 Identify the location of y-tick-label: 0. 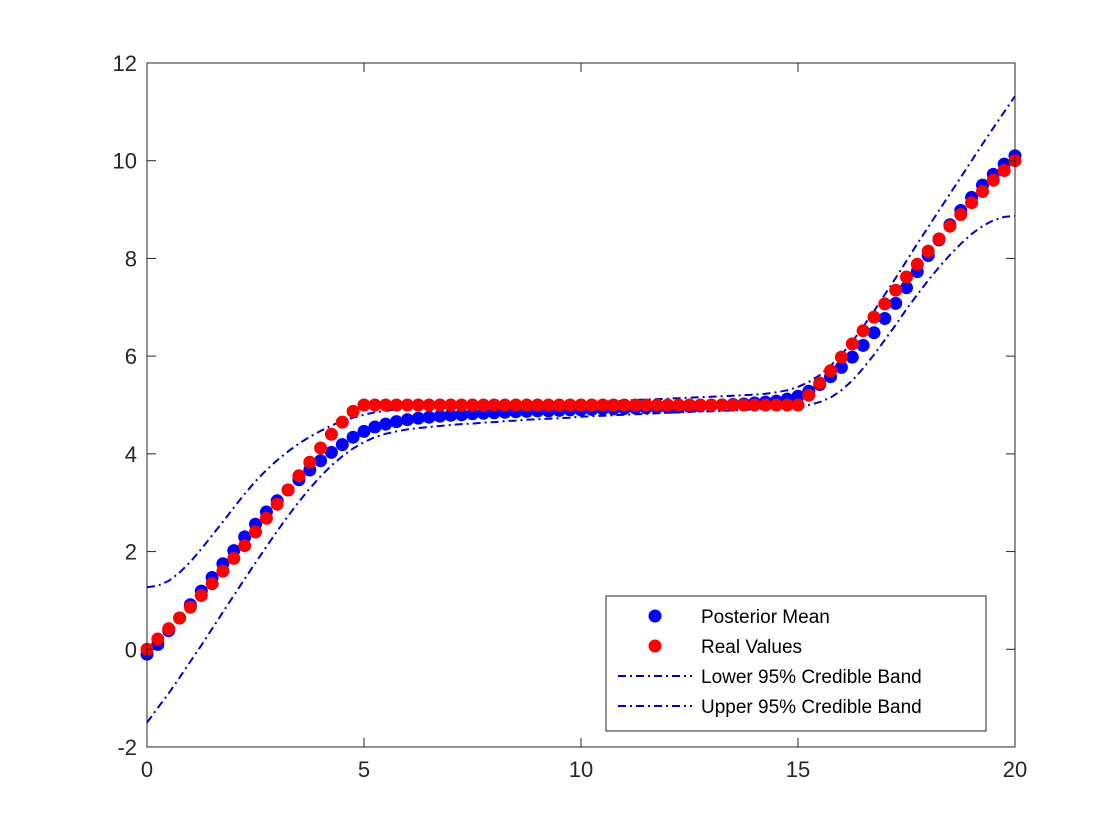
(131, 649).